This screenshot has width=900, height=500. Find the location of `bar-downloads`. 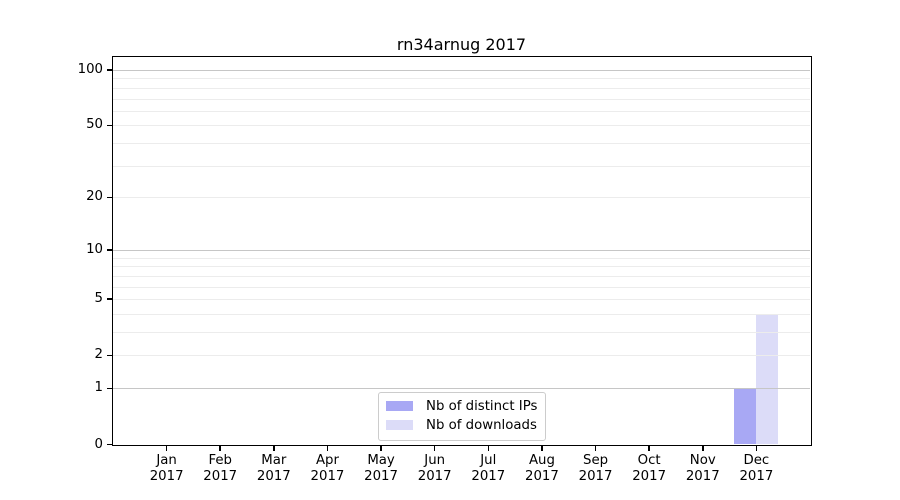

bar-downloads is located at coordinates (767, 379).